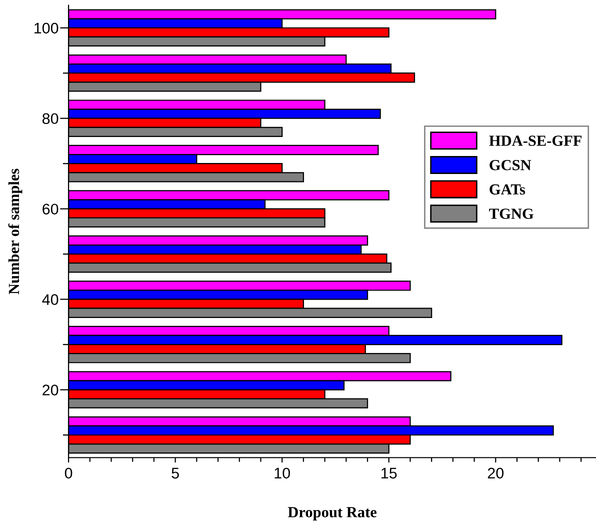  Describe the element at coordinates (508, 189) in the screenshot. I see `legend-label: GATs` at that location.